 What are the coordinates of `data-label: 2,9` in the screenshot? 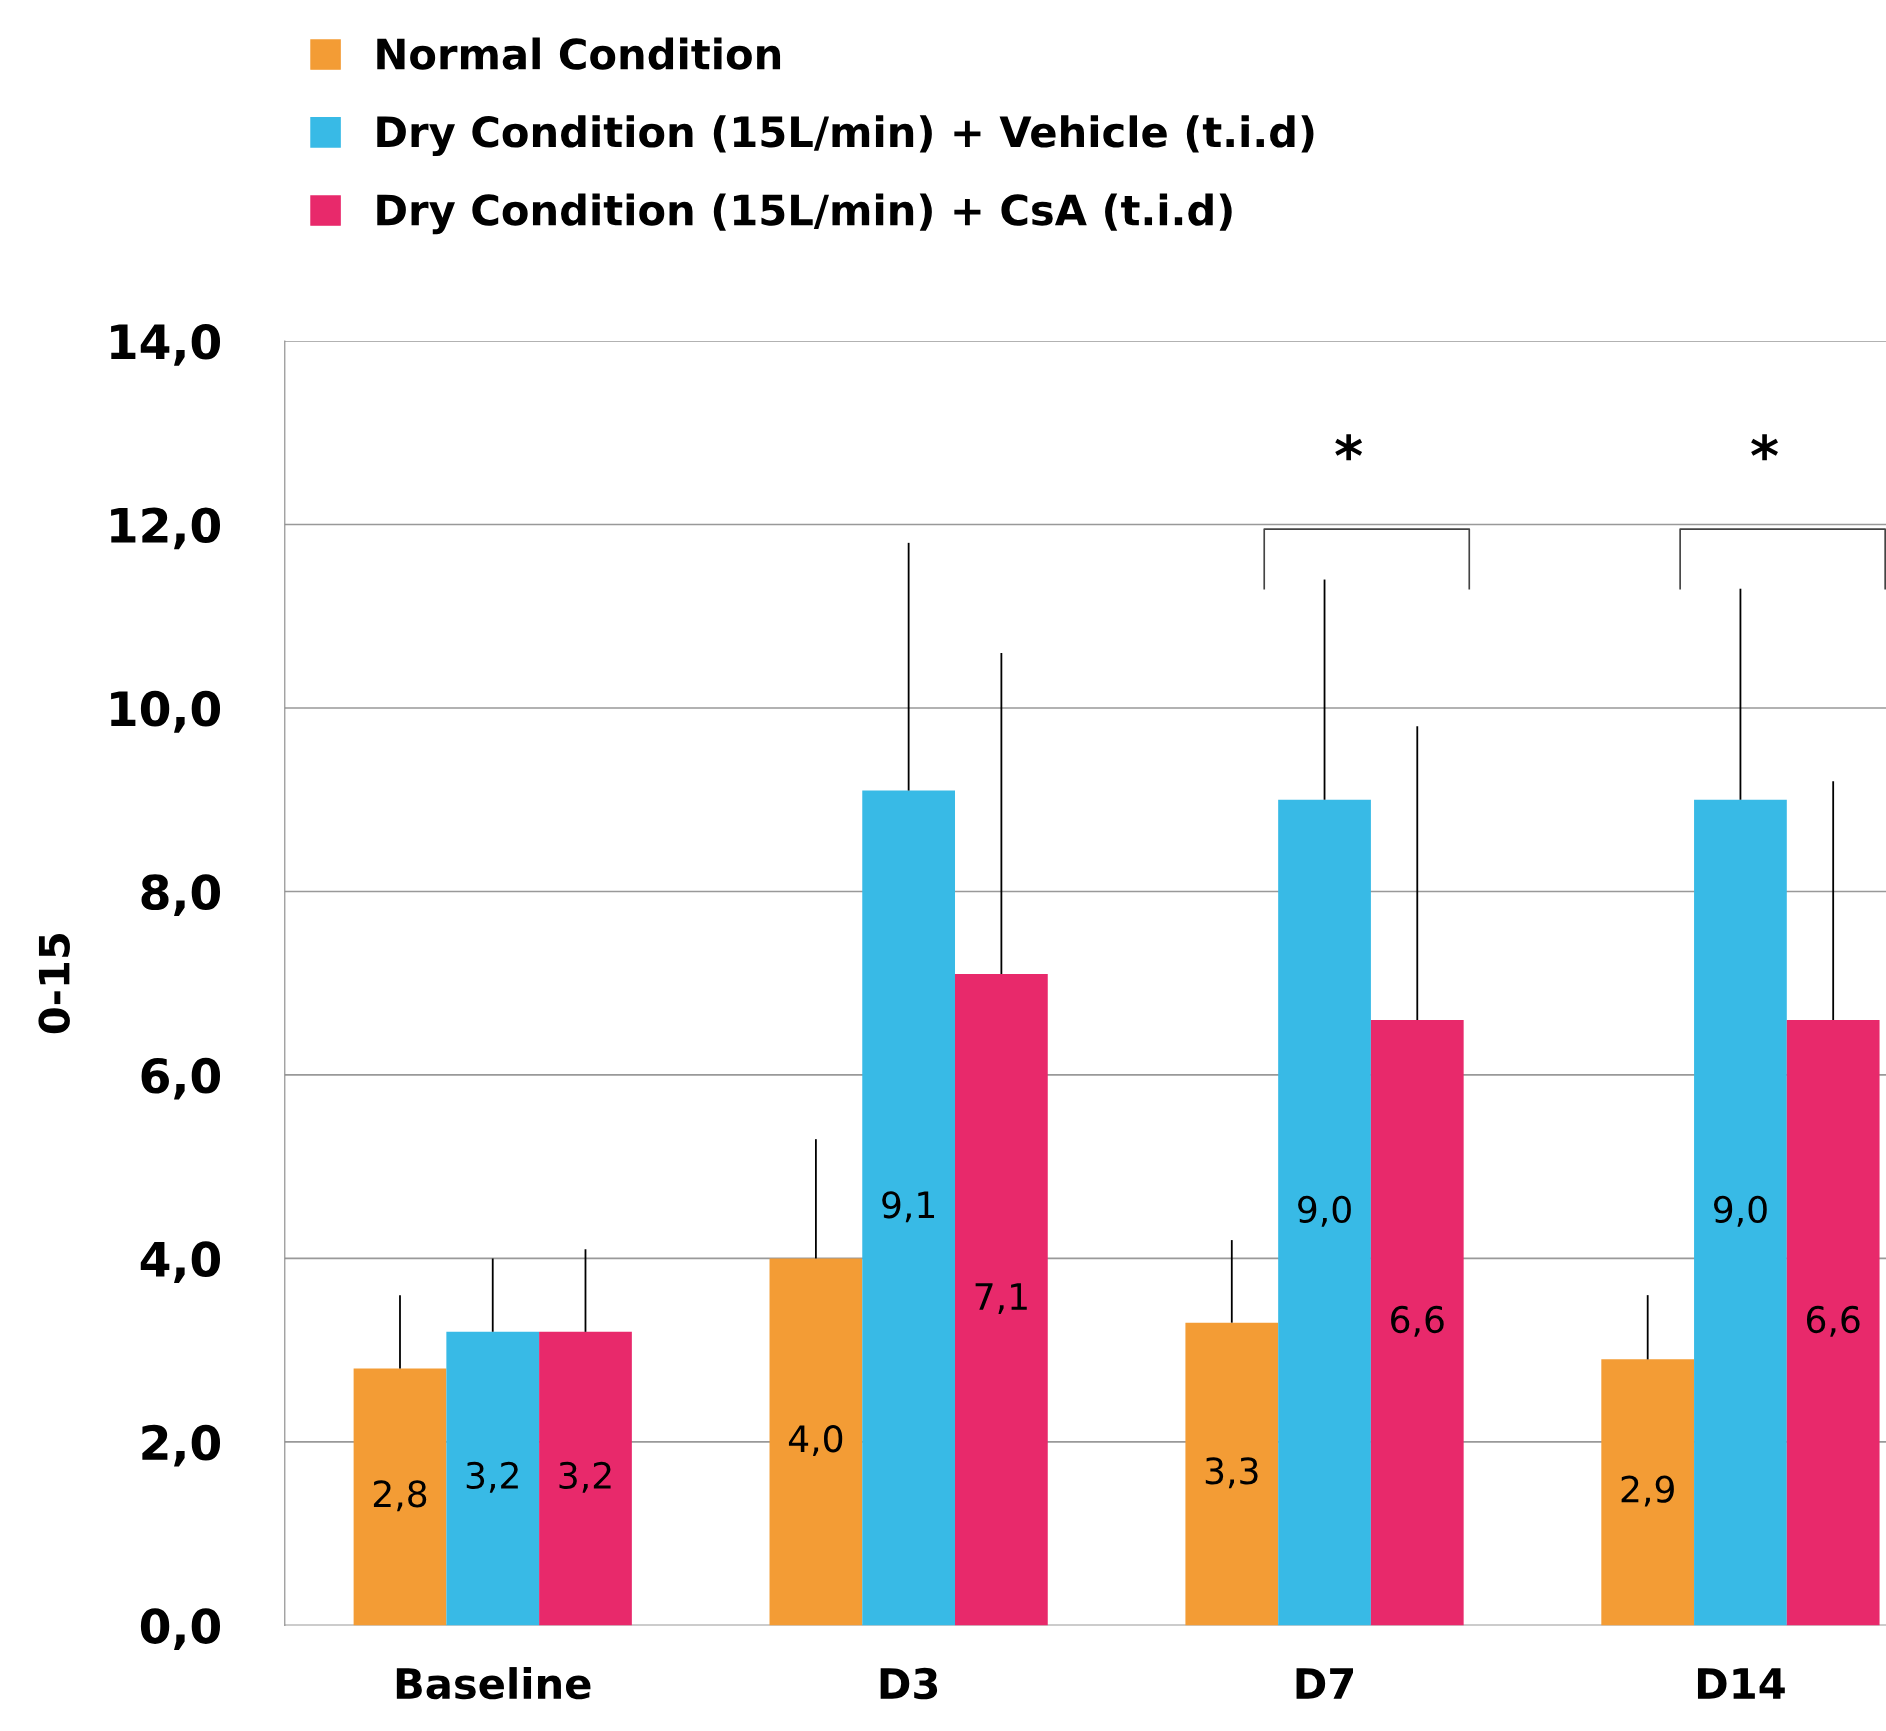 It's located at (1647, 1491).